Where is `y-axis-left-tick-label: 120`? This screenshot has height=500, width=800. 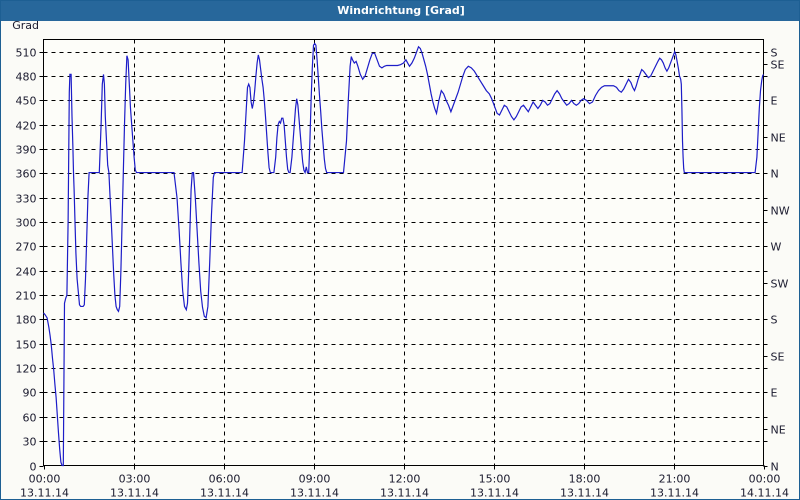 y-axis-left-tick-label: 120 is located at coordinates (26, 369).